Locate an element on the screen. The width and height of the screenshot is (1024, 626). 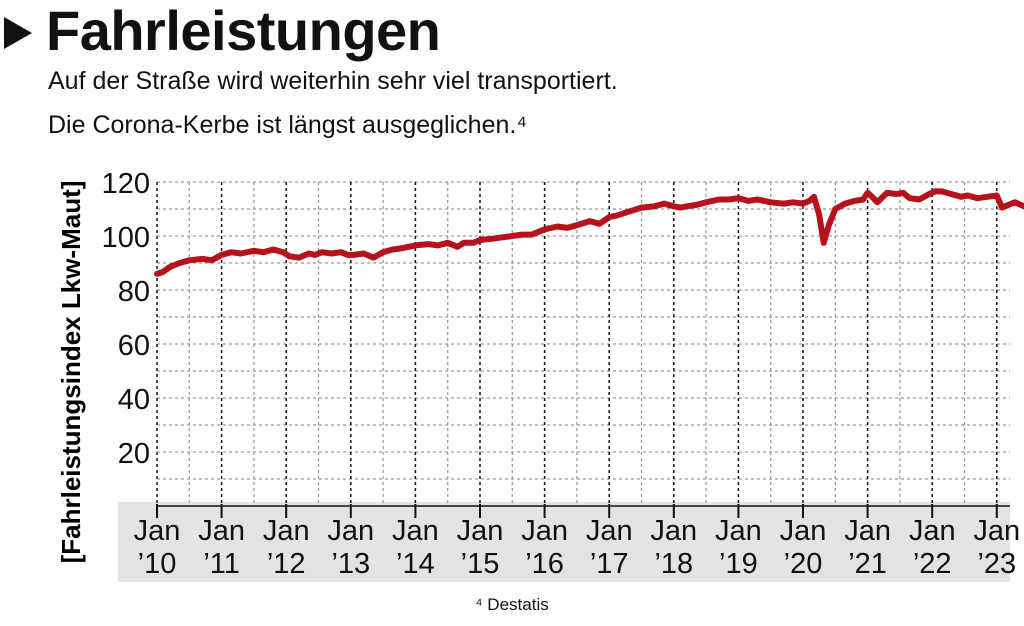
y-tick-label-80: 80 is located at coordinates (134, 292).